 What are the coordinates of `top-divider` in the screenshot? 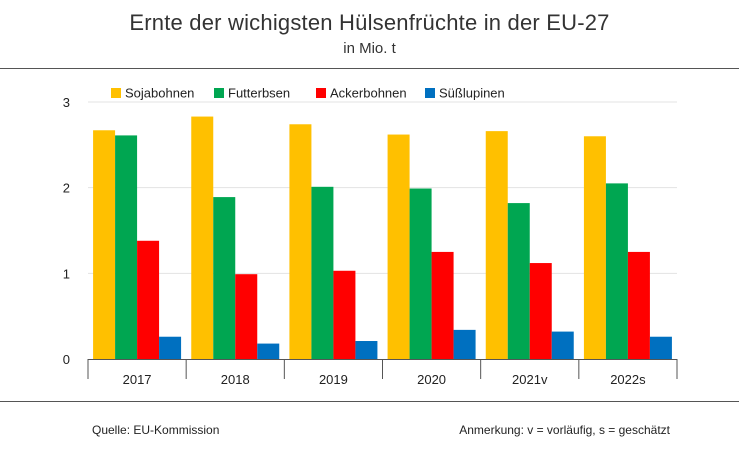 It's located at (369, 68).